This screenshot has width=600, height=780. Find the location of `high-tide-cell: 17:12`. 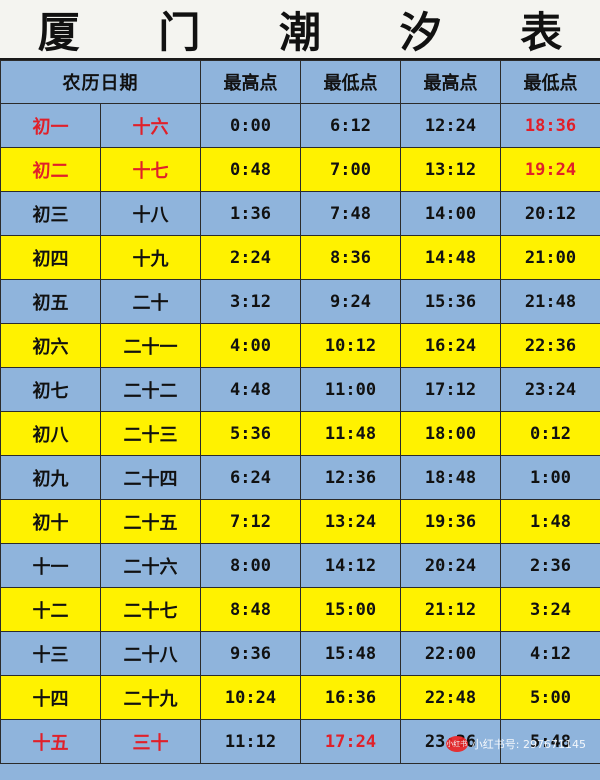

high-tide-cell: 17:12 is located at coordinates (450, 389).